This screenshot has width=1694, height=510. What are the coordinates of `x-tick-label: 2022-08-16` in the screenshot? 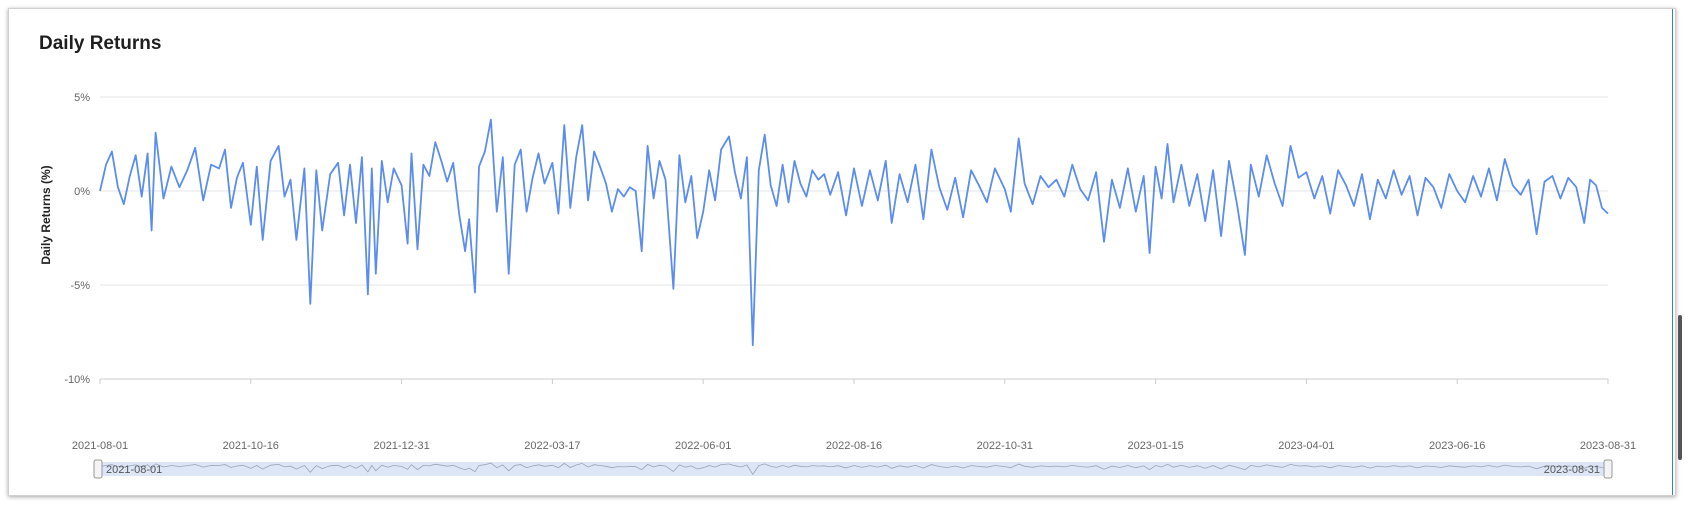 It's located at (854, 446).